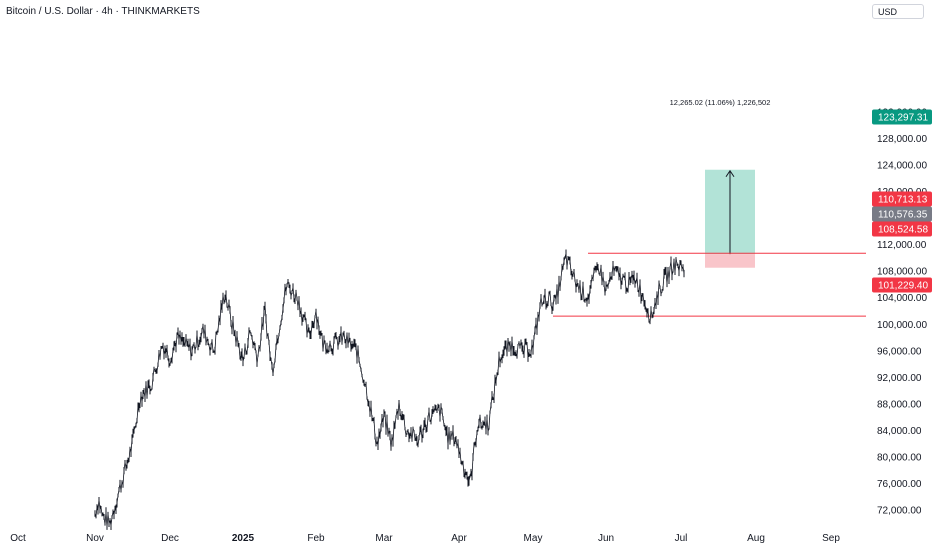 The width and height of the screenshot is (932, 550). What do you see at coordinates (730, 261) in the screenshot?
I see `stop-zone` at bounding box center [730, 261].